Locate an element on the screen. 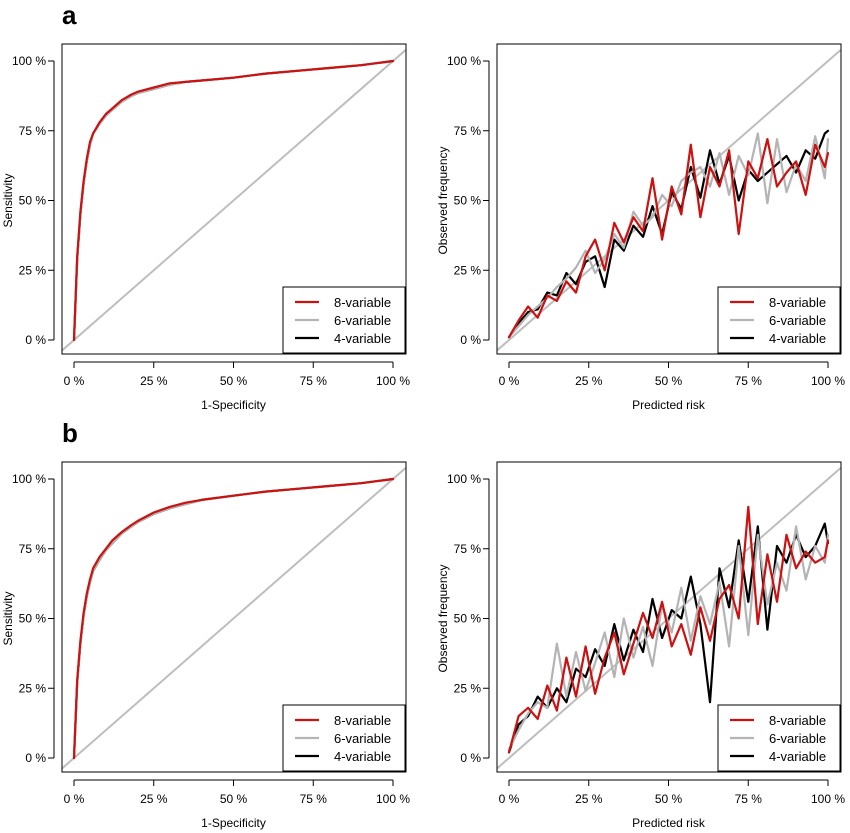  series-line-6-variable is located at coordinates (668, 235).